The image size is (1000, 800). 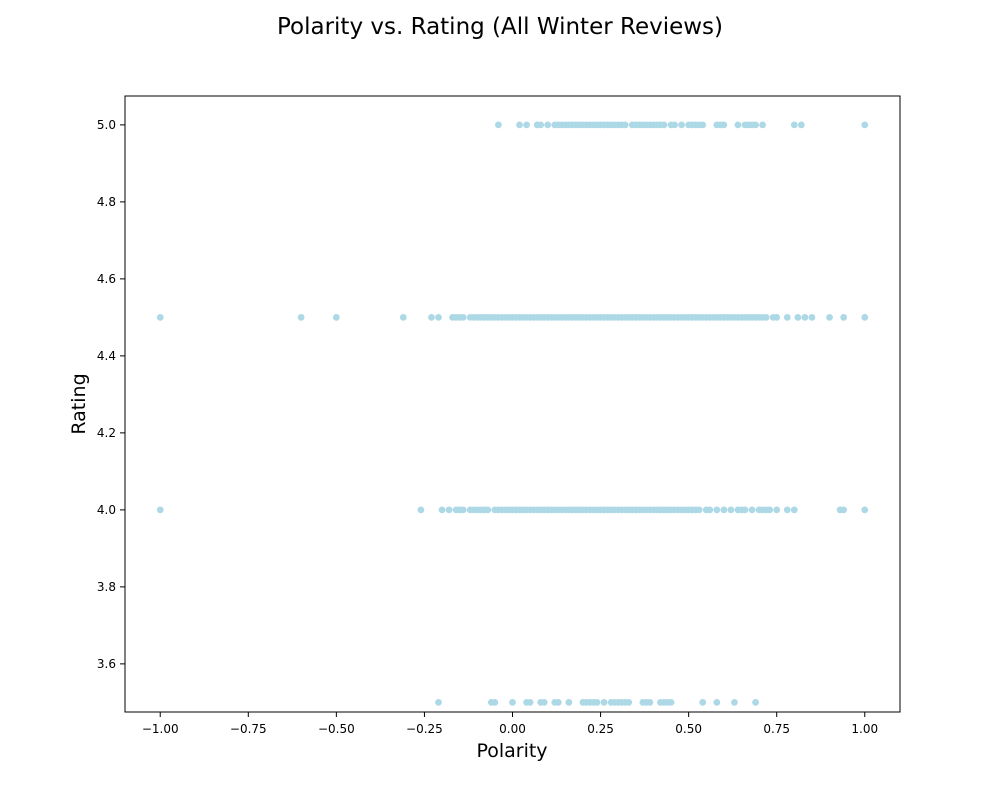 I want to click on x-axis-ticks: −1.00 −0.75 −0.50 −0.25 0.00 0.25 0.50 0.75 1.00, so click(x=510, y=724).